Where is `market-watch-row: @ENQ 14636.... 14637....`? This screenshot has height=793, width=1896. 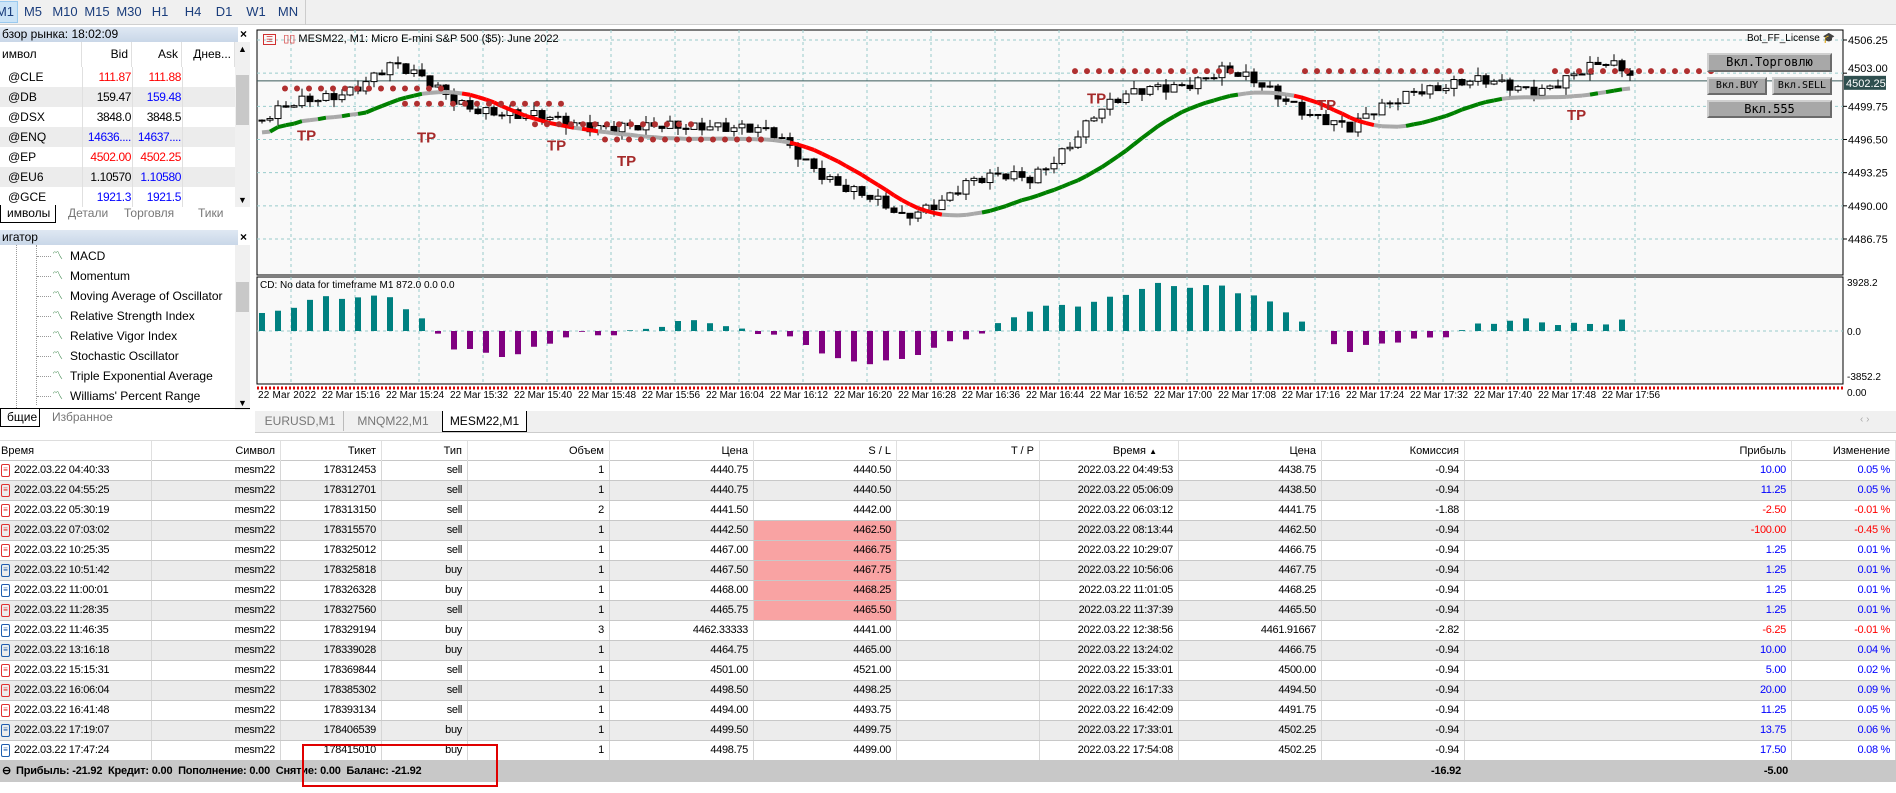
market-watch-row: @ENQ 14636.... 14637.... is located at coordinates (117, 137).